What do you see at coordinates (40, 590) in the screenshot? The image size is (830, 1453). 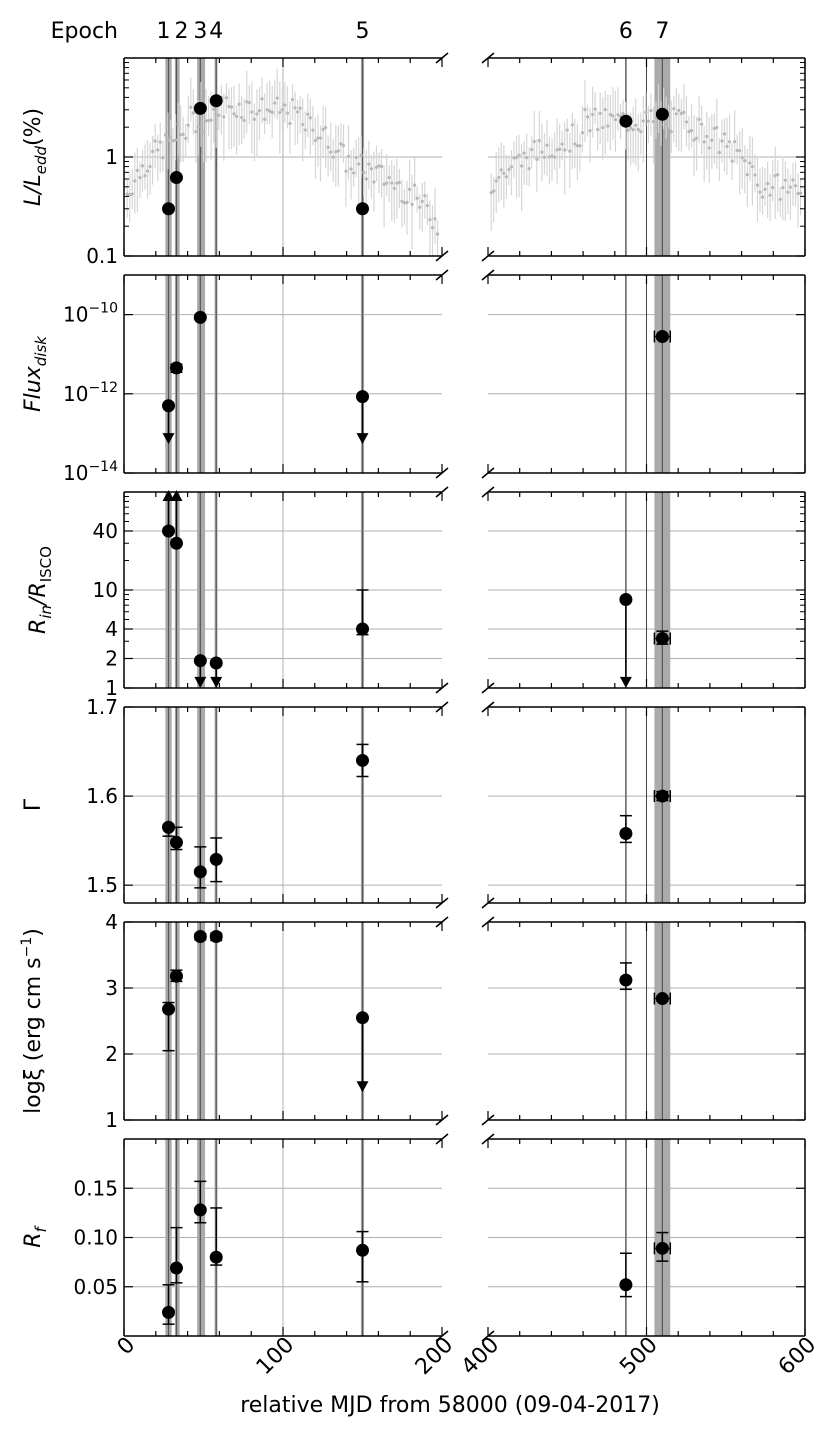 I see `y-axis-title: Rin/RISCO` at bounding box center [40, 590].